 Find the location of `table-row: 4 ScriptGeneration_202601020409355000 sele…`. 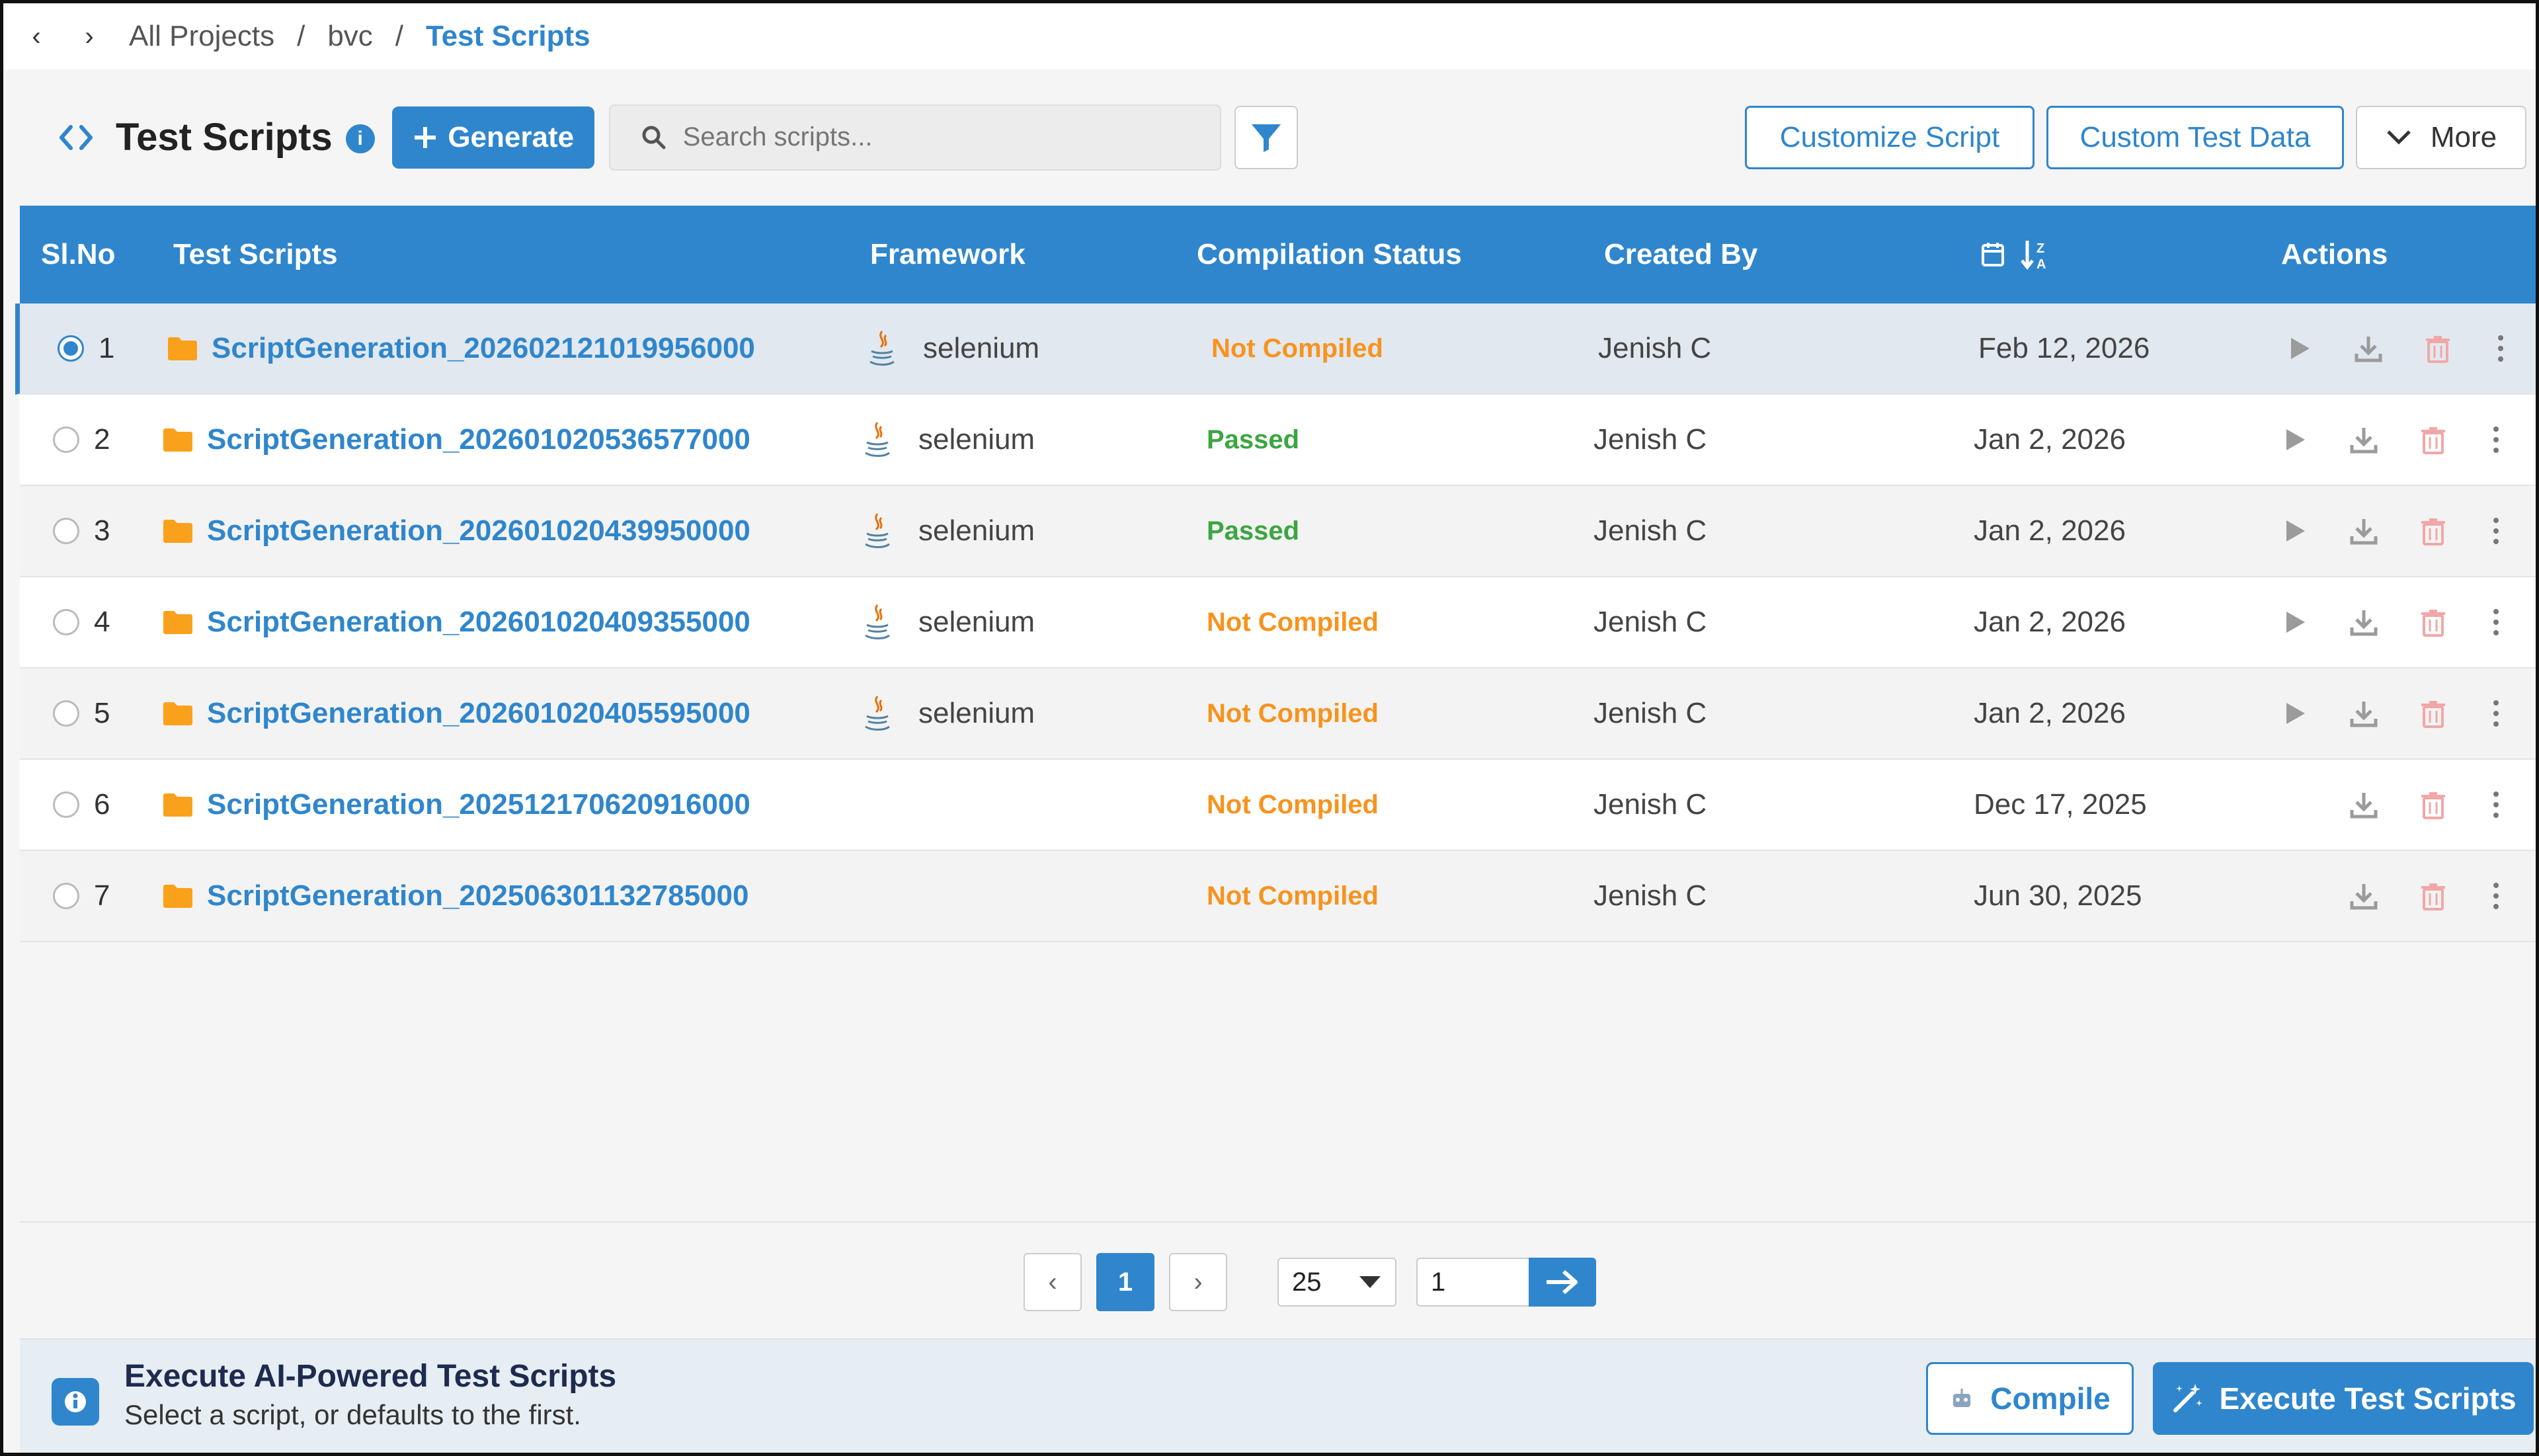

table-row: 4 ScriptGeneration_202601020409355000 sele… is located at coordinates (1278, 622).